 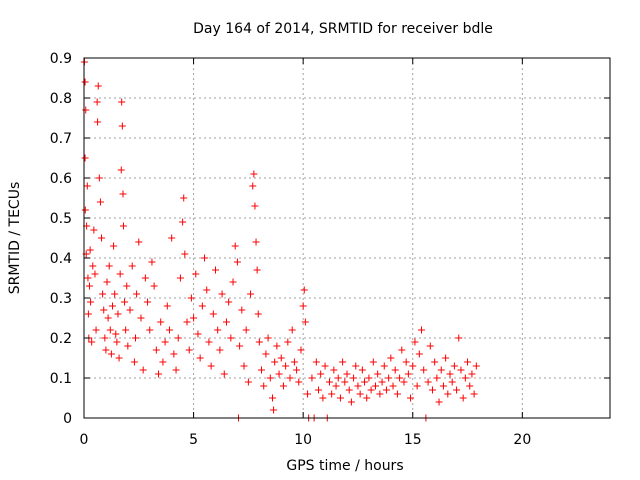 What do you see at coordinates (61, 179) in the screenshot?
I see `y-tick-label: 0.6` at bounding box center [61, 179].